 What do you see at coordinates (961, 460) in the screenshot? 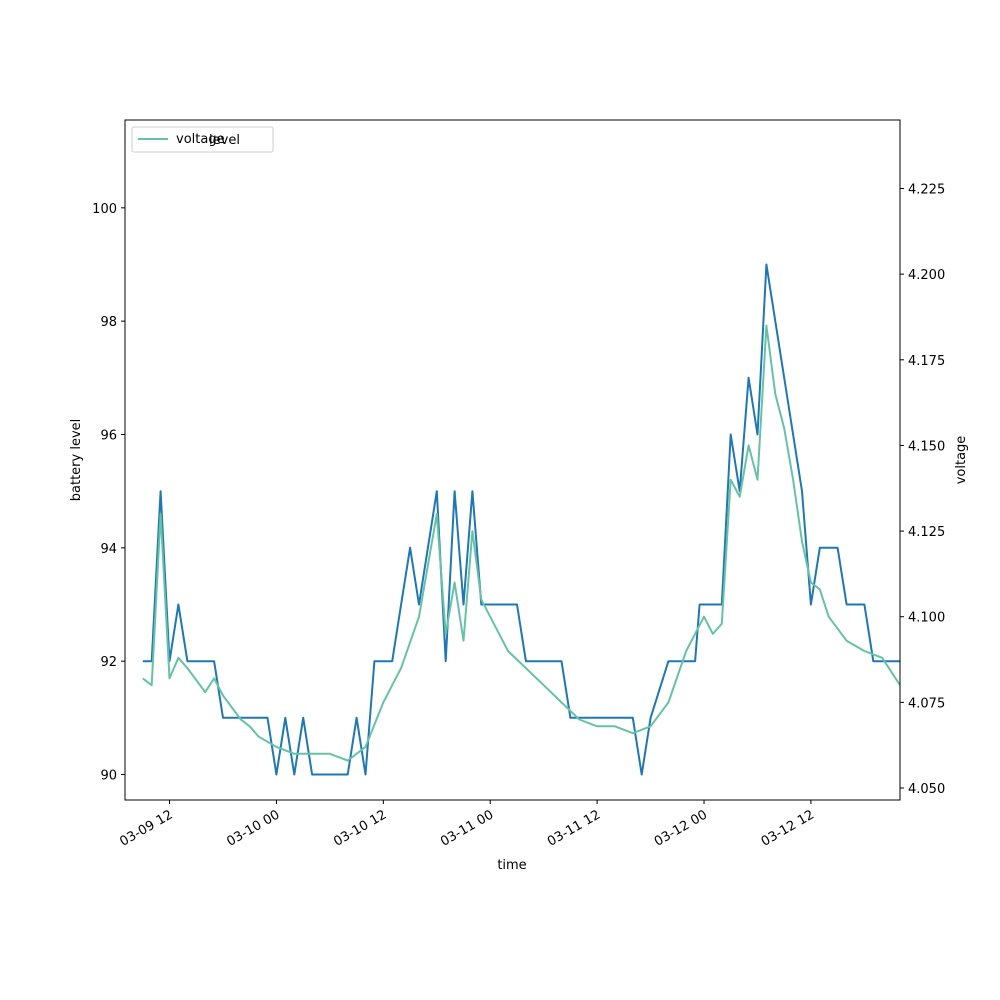
I see `right-y-axis-label: voltage` at bounding box center [961, 460].